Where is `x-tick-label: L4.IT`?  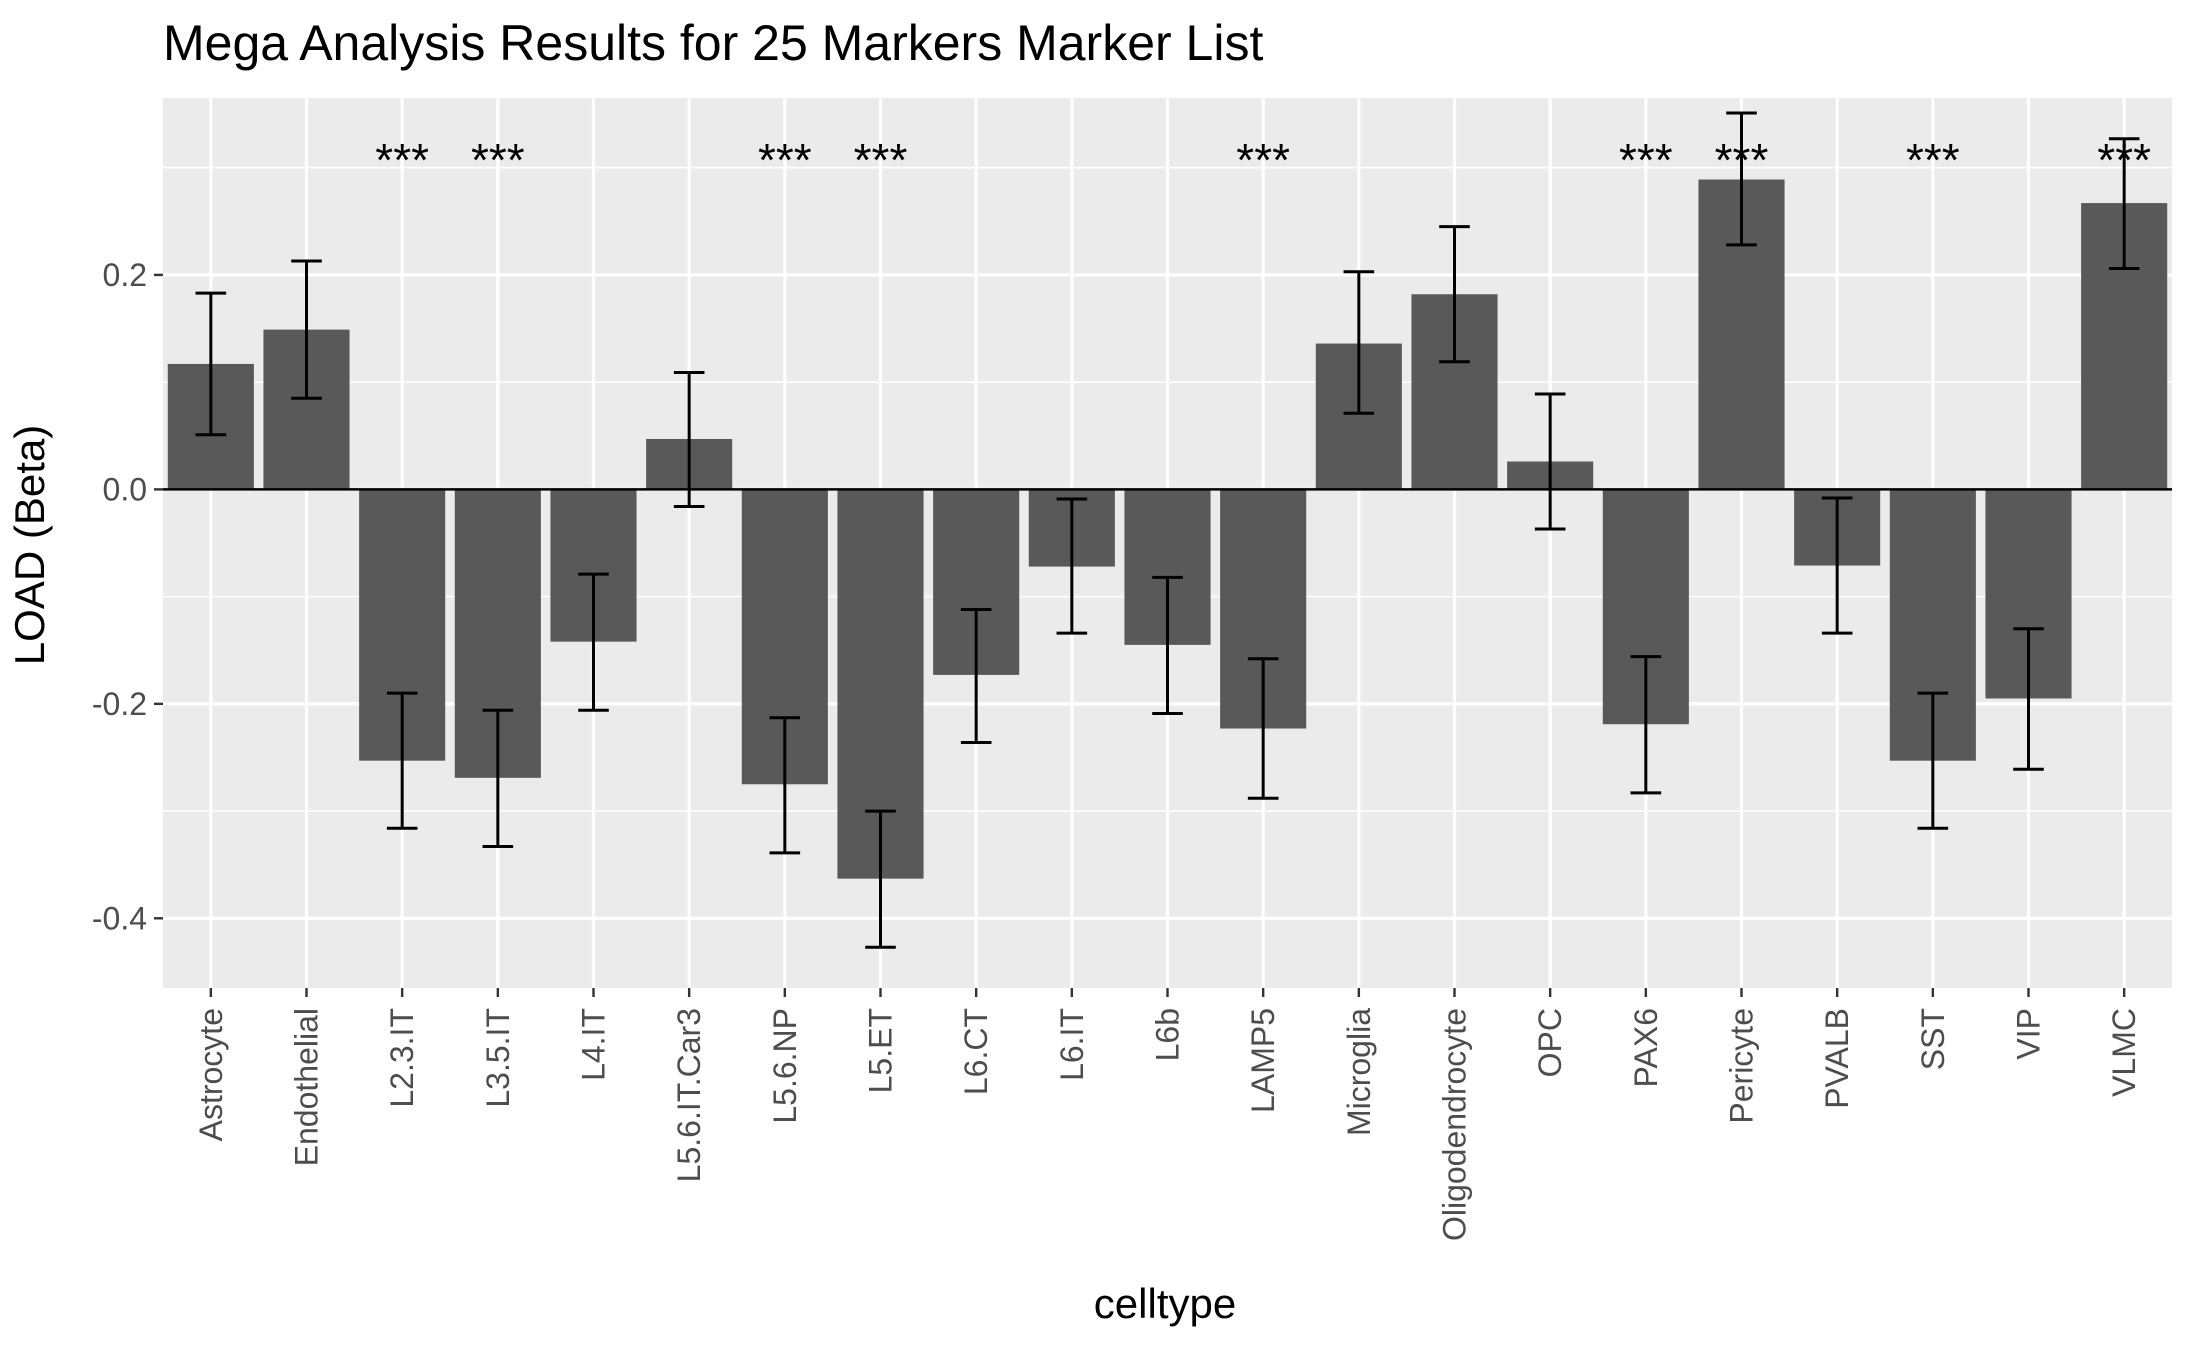
x-tick-label: L4.IT is located at coordinates (594, 1044).